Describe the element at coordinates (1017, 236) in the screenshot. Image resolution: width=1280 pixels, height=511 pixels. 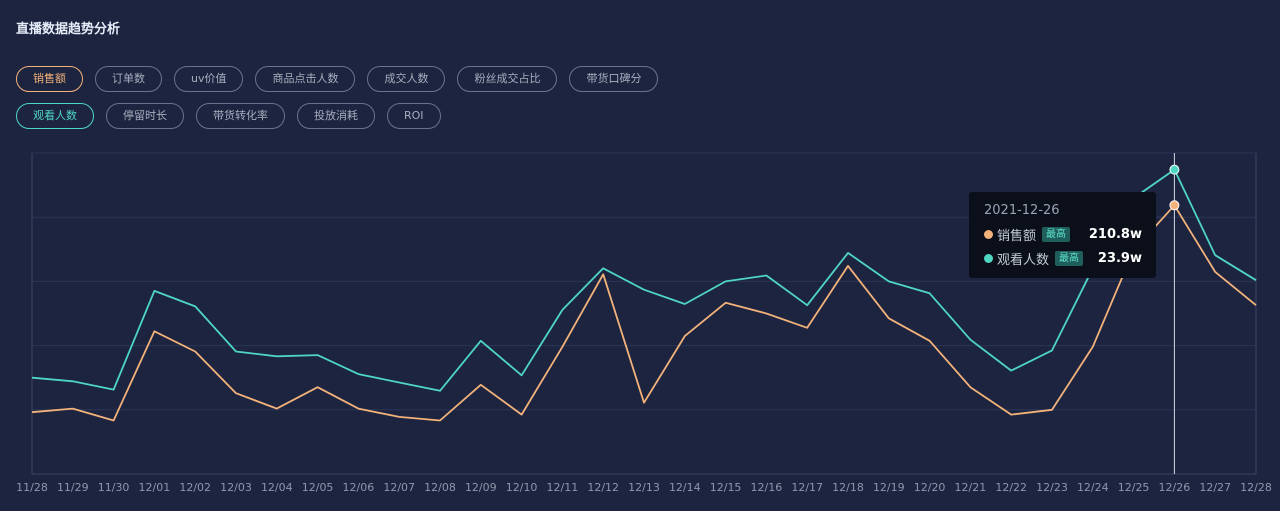
I see `tooltip-series-name: 销售额` at that location.